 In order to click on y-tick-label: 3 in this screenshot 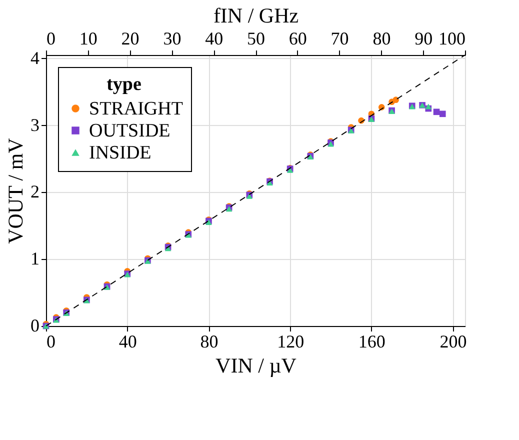, I will do `click(35, 124)`.